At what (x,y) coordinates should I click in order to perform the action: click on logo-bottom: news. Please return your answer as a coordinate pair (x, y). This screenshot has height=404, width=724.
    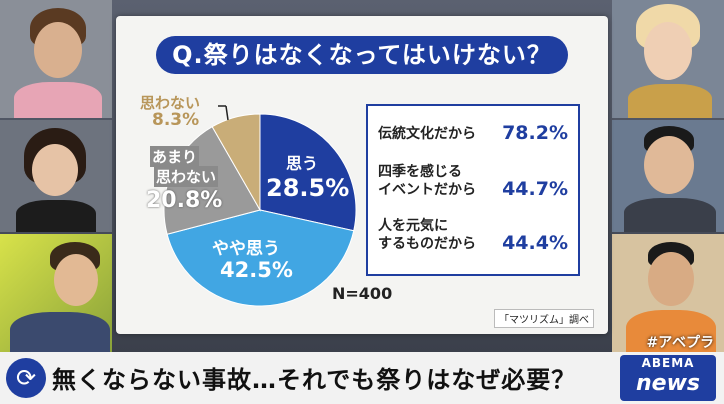
    Looking at the image, I should click on (667, 383).